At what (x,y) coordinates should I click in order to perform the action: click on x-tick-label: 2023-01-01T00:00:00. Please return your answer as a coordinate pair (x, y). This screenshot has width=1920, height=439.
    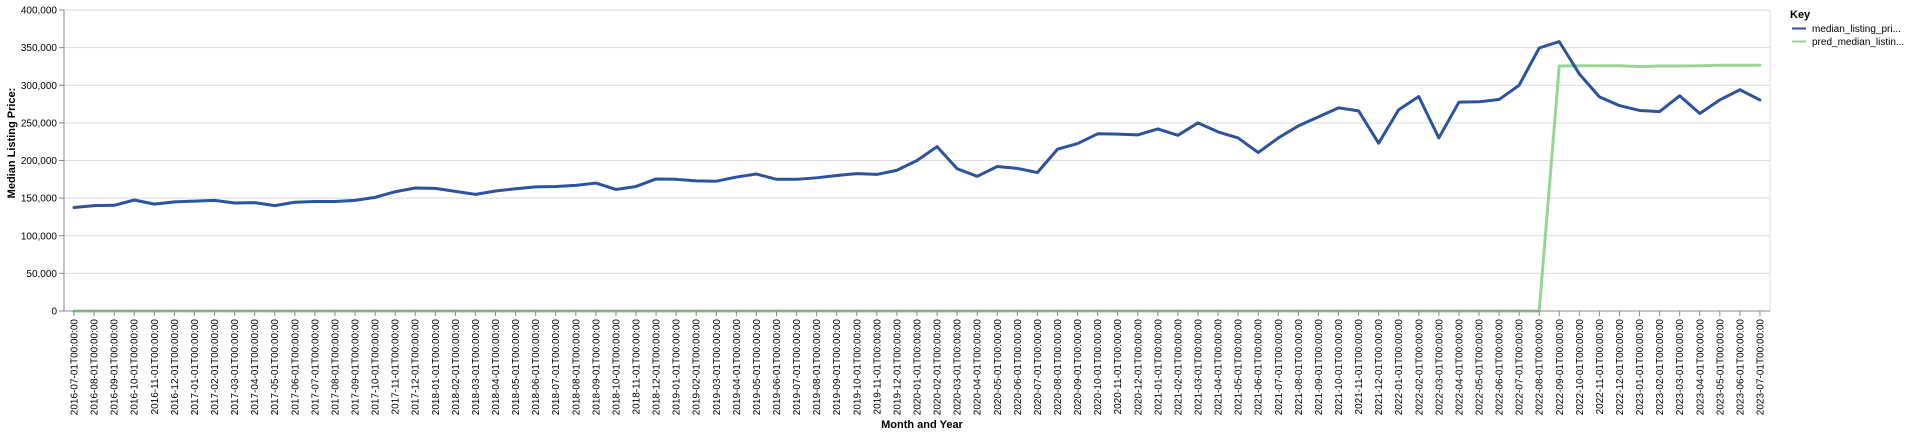
    Looking at the image, I should click on (1640, 367).